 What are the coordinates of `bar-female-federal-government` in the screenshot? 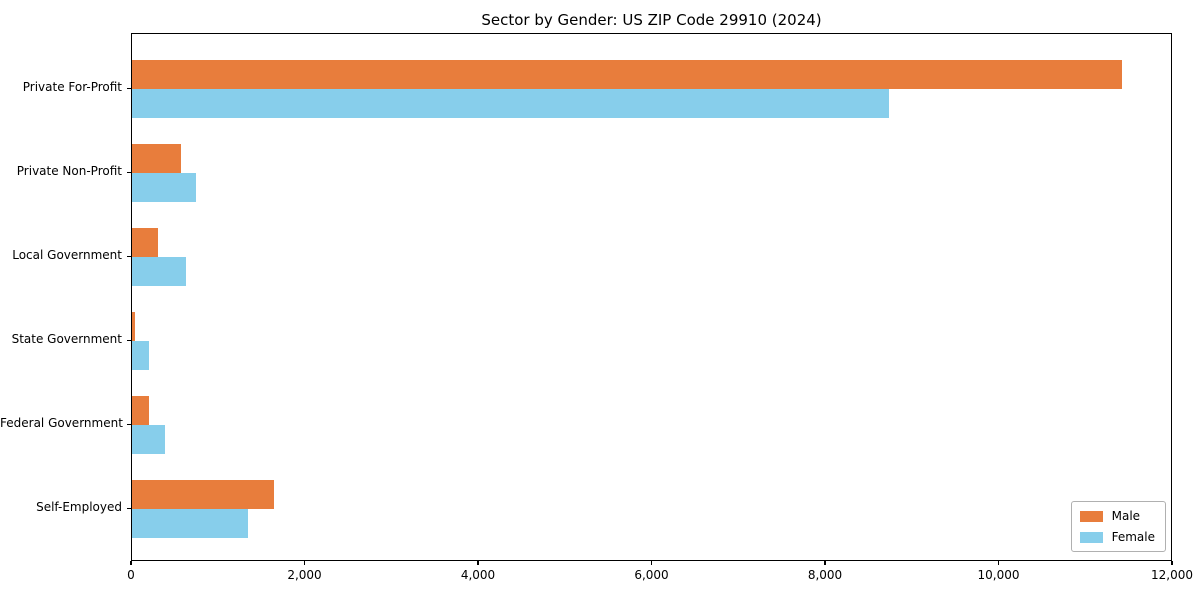 It's located at (149, 439).